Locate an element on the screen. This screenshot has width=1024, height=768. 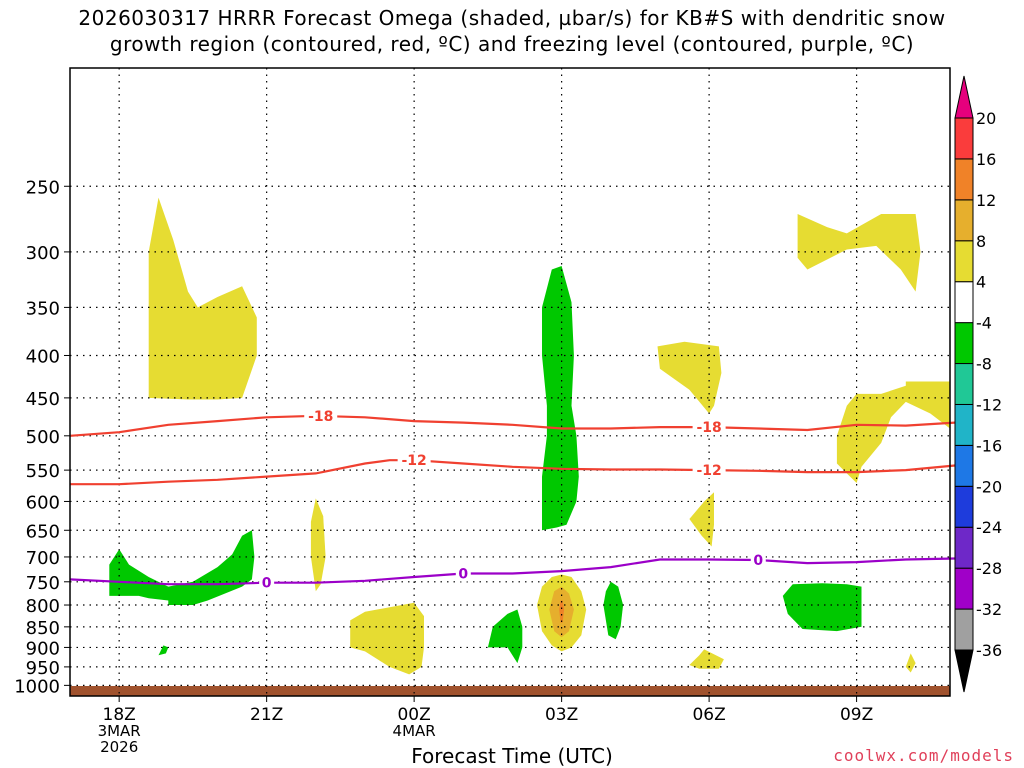
contour-freezing-level is located at coordinates (512, 571).